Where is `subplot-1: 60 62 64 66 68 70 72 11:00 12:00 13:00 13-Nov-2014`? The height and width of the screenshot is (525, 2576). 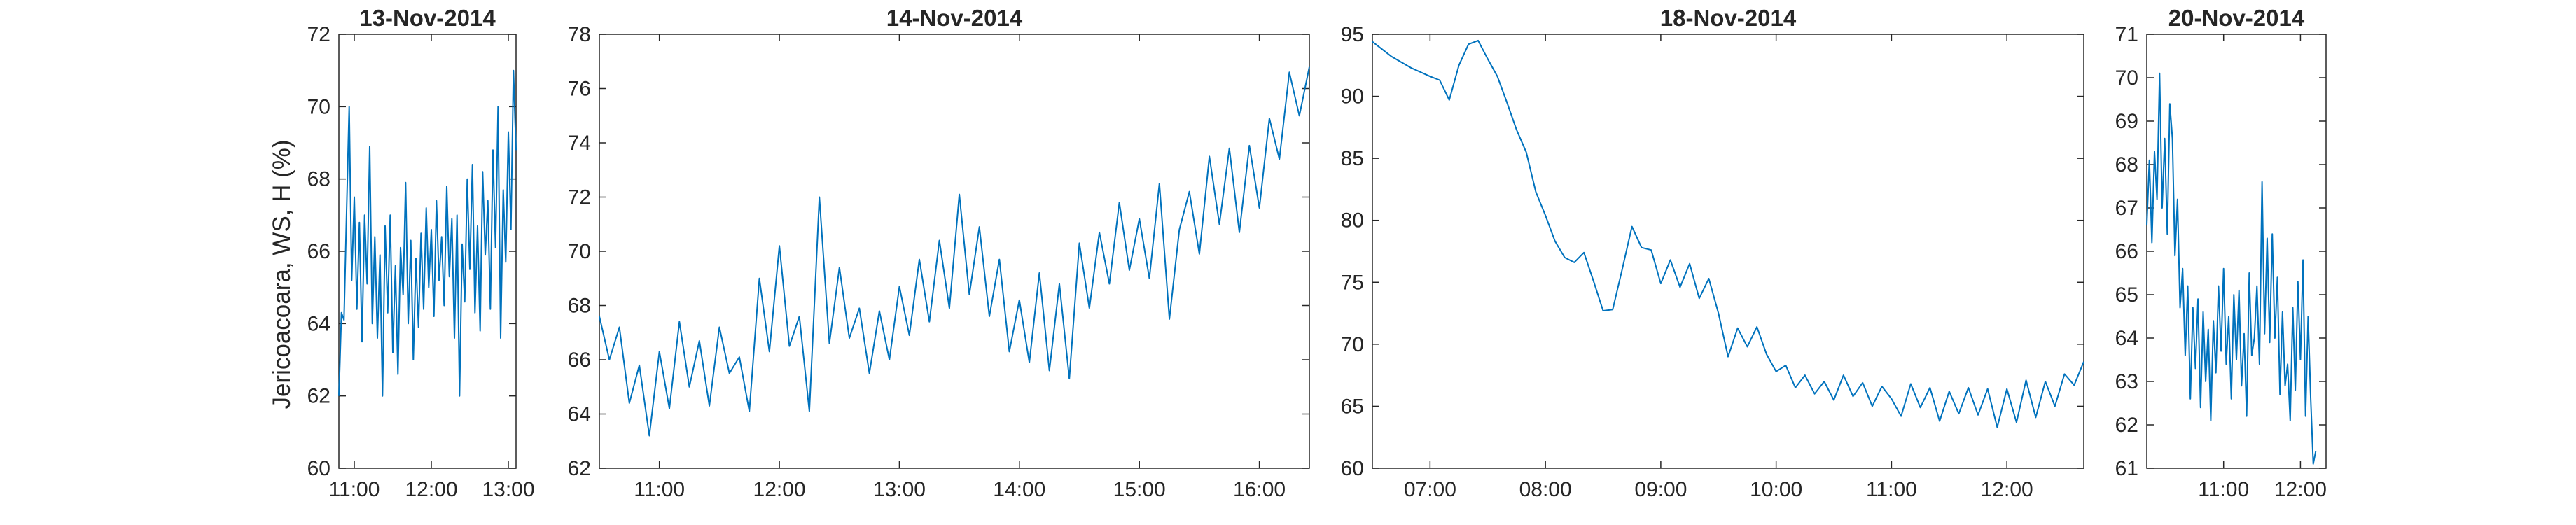
subplot-1: 60 62 64 66 68 70 72 11:00 12:00 13:00 13-Nov-2014 is located at coordinates (421, 253).